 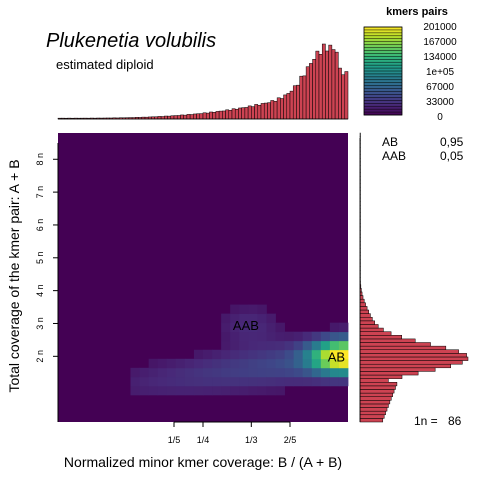 I want to click on y-tick-label: 6 n, so click(x=40, y=225).